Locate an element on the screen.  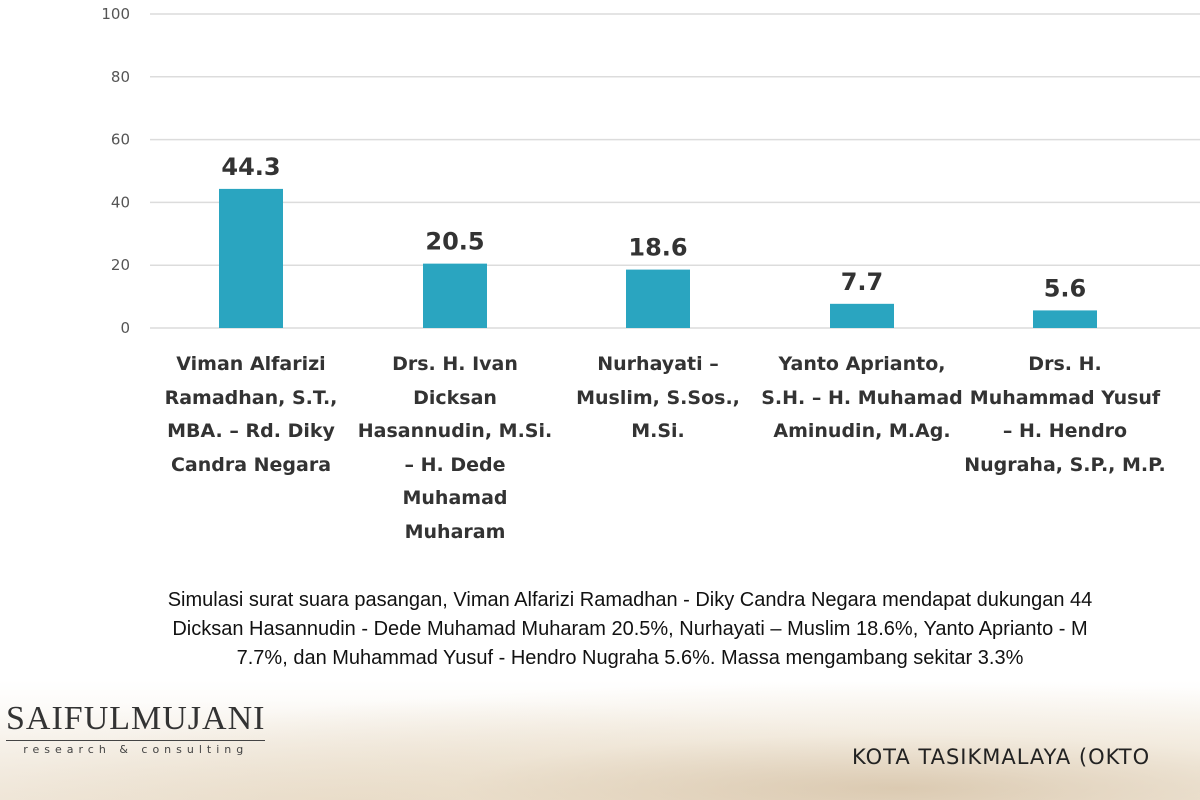
logo-subtitle: research & consulting is located at coordinates (136, 749).